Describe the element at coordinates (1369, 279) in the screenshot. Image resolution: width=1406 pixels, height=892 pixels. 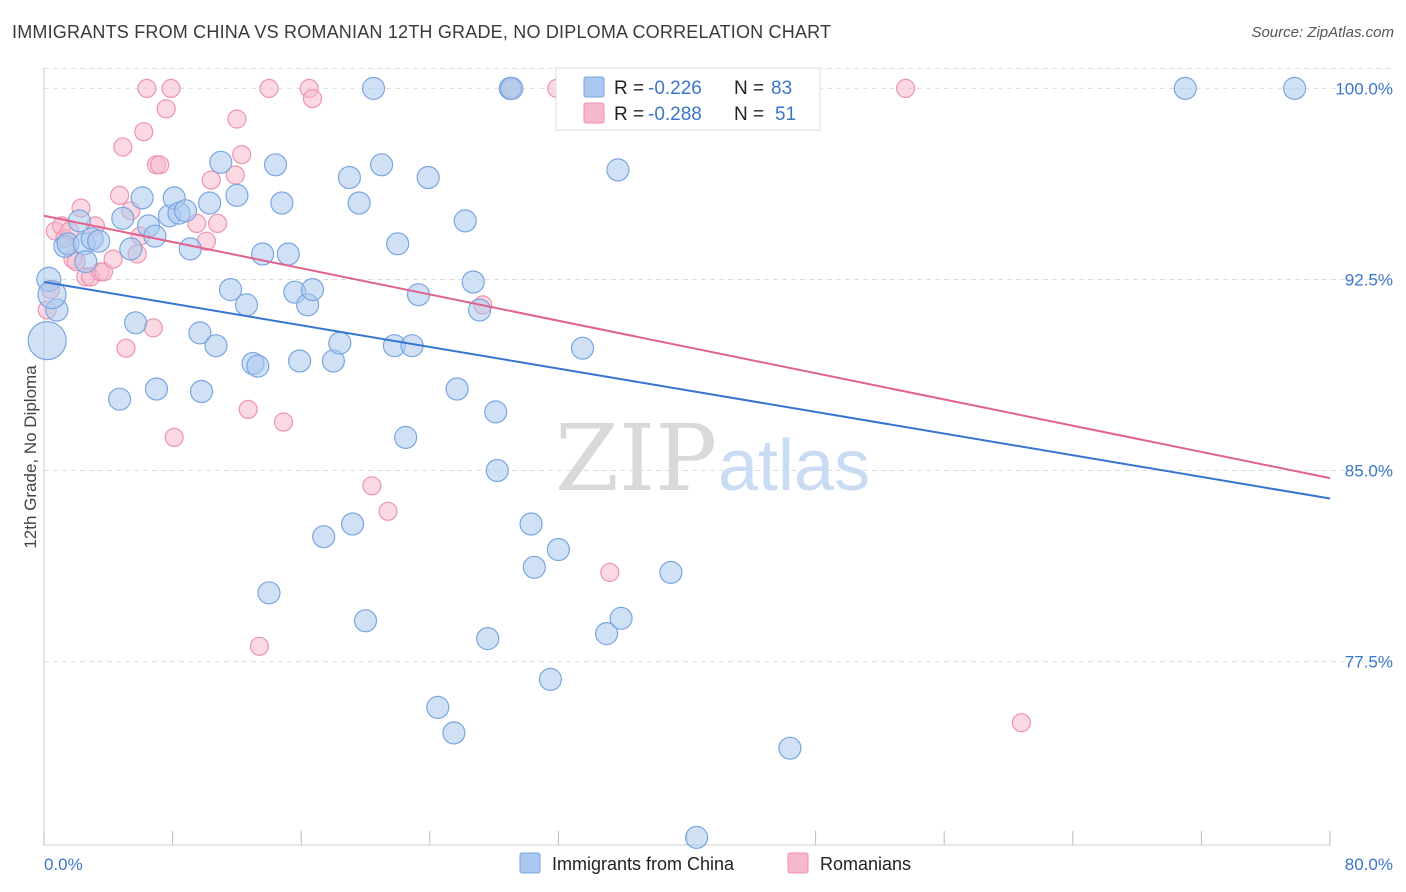
I see `y-tick-label: 92.5%` at that location.